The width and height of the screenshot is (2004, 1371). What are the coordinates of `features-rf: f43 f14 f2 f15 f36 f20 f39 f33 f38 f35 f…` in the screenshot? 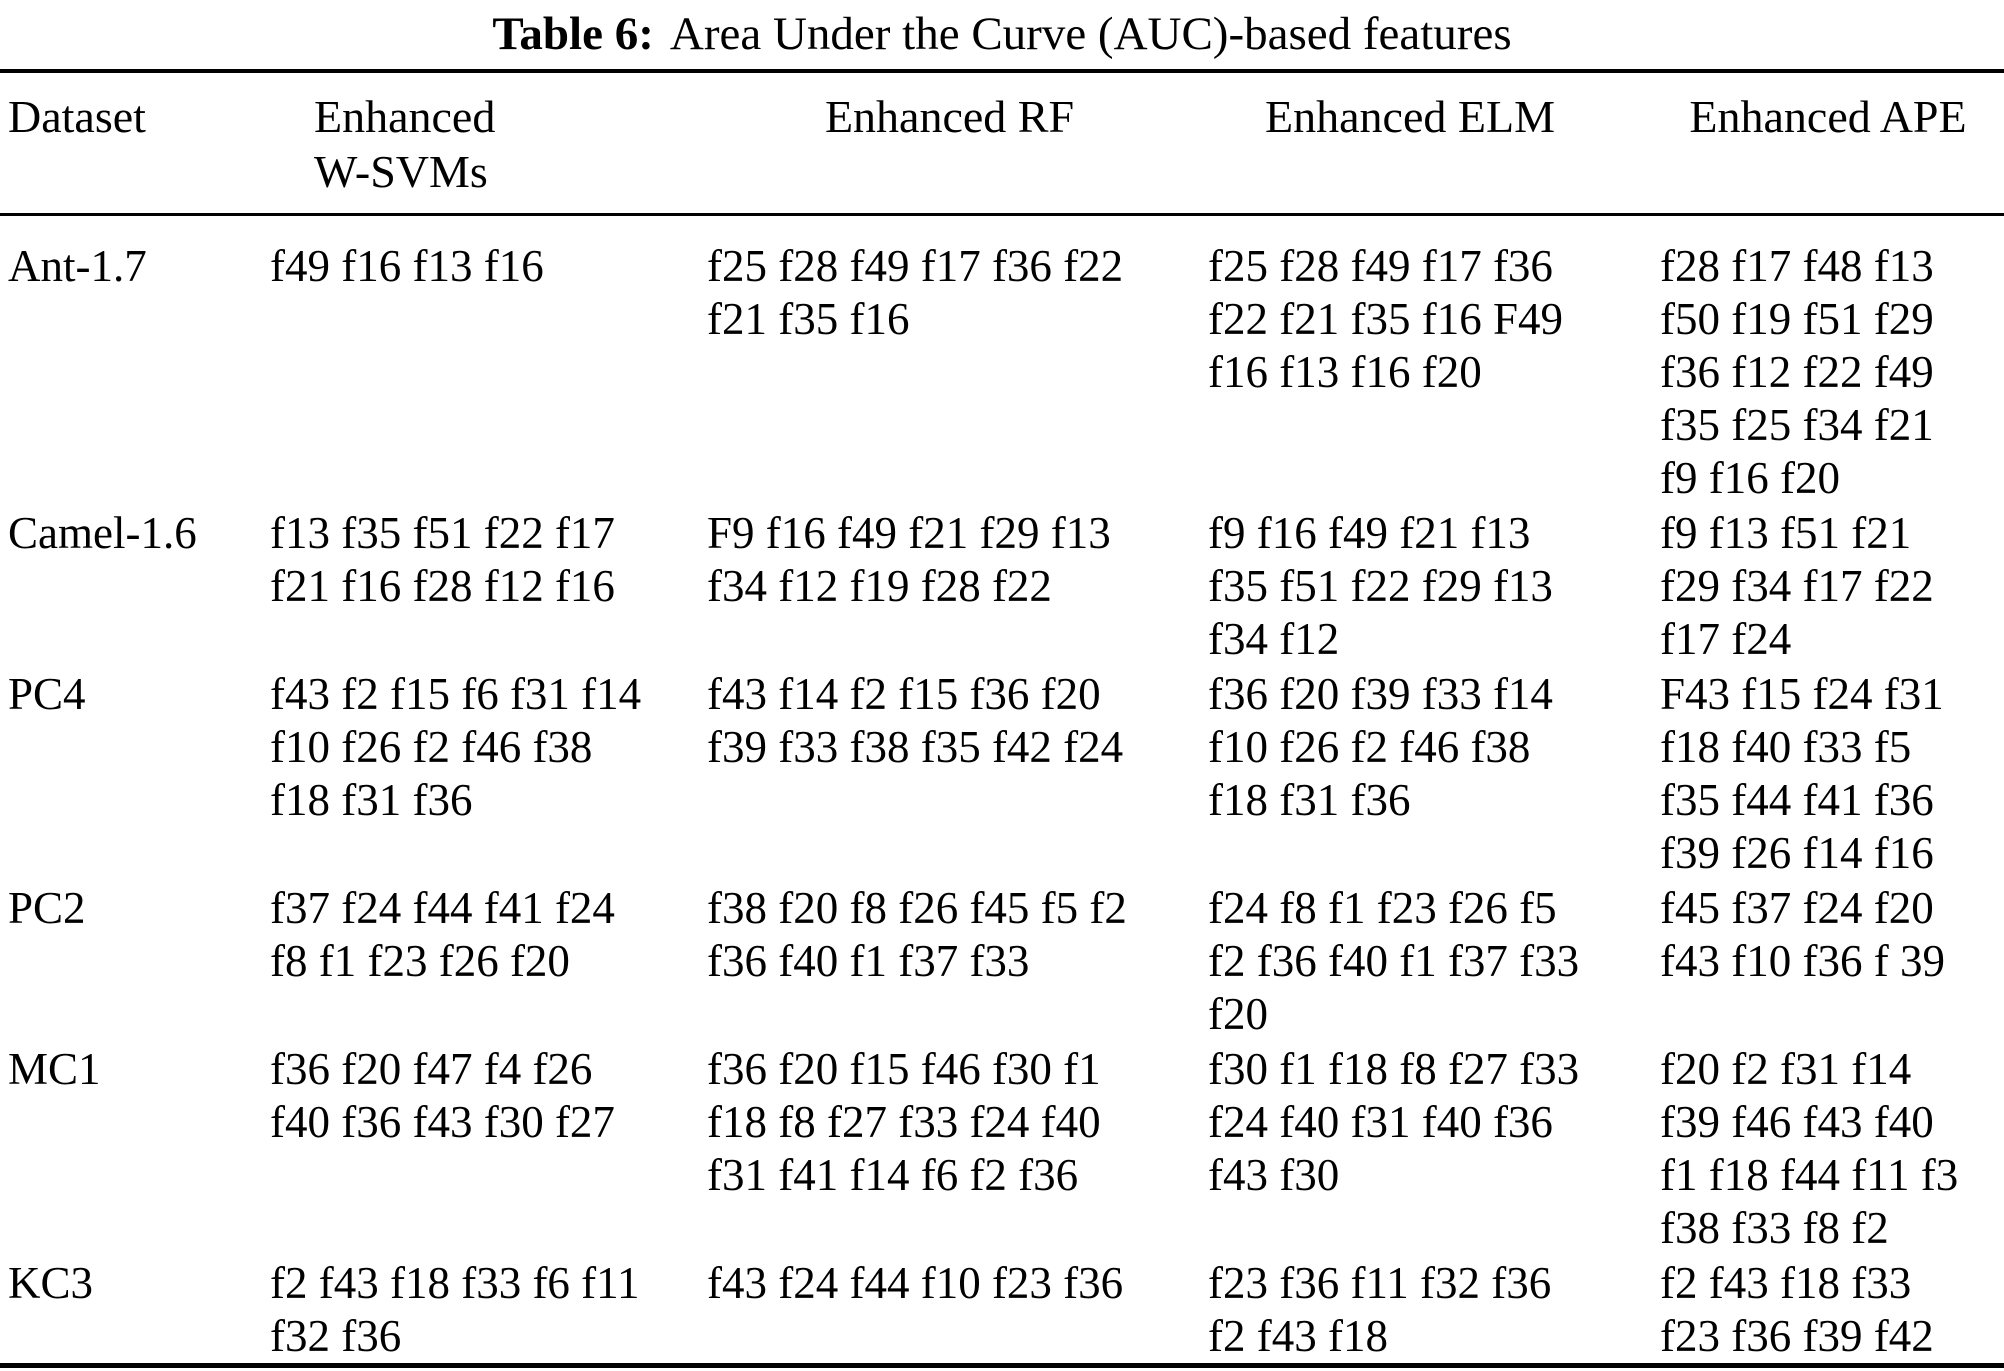 It's located at (915, 720).